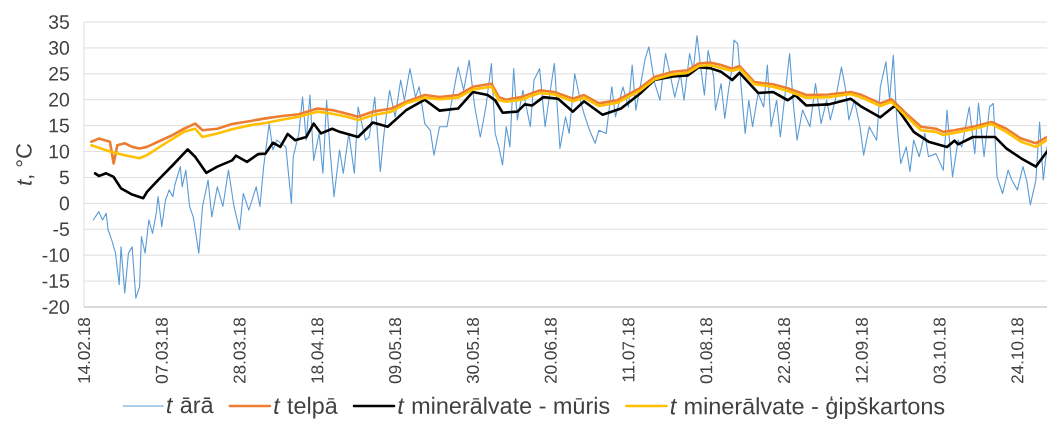 This screenshot has width=1049, height=421. Describe the element at coordinates (59, 125) in the screenshot. I see `y-tick-label: 15` at that location.